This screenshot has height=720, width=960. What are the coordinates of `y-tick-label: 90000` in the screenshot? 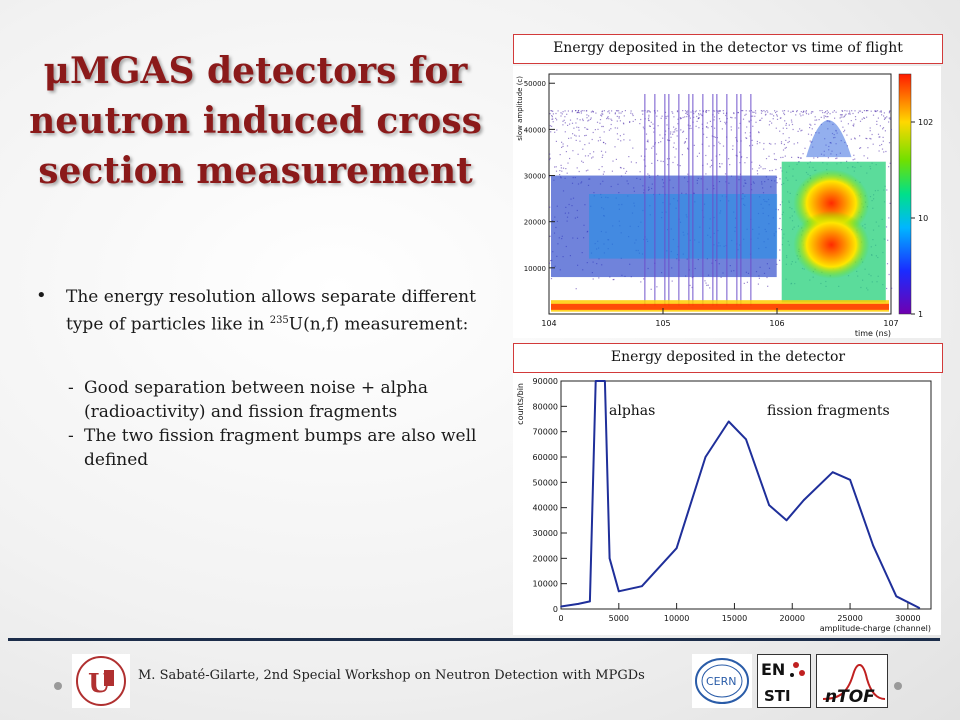 It's located at (545, 381).